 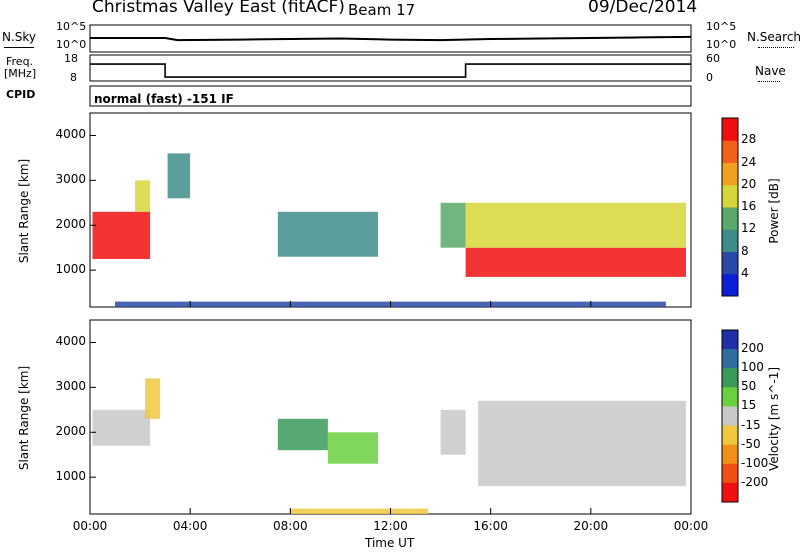 I want to click on plot-title: Christmas Valley East (fitACF), so click(x=218, y=8).